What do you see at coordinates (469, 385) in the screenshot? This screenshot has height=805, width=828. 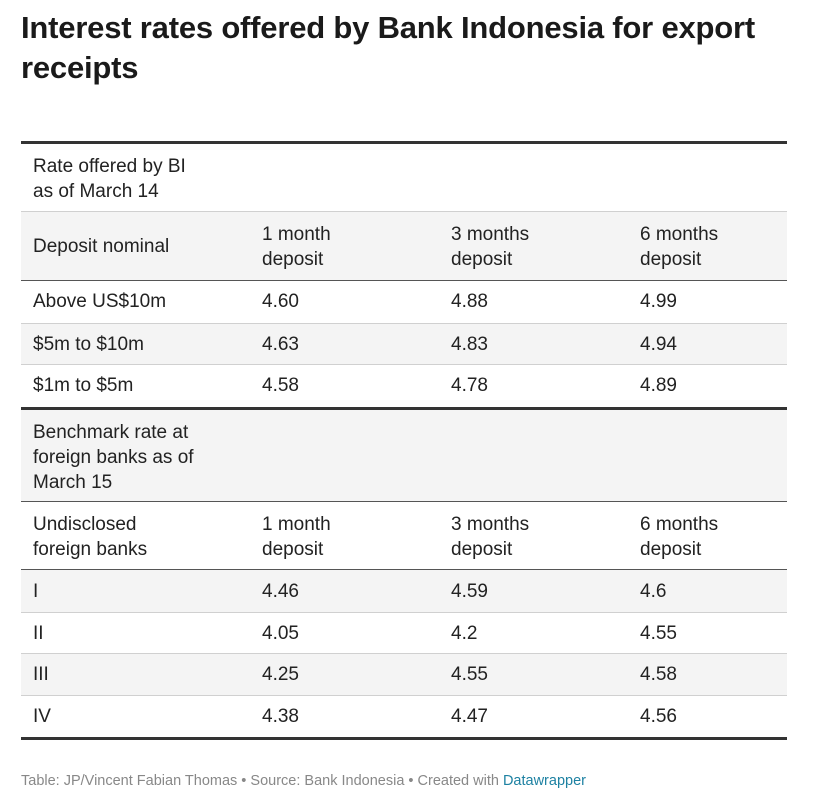 I see `table-cell: 4.78` at bounding box center [469, 385].